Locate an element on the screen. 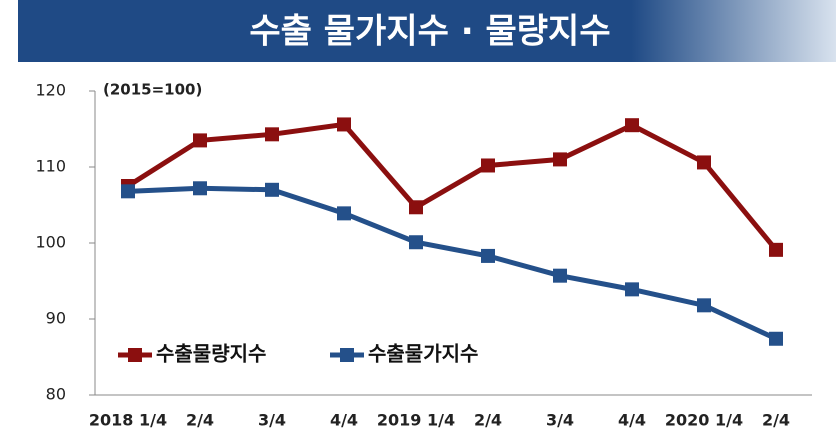  x-tick-label: 2019 1/4 is located at coordinates (416, 420).